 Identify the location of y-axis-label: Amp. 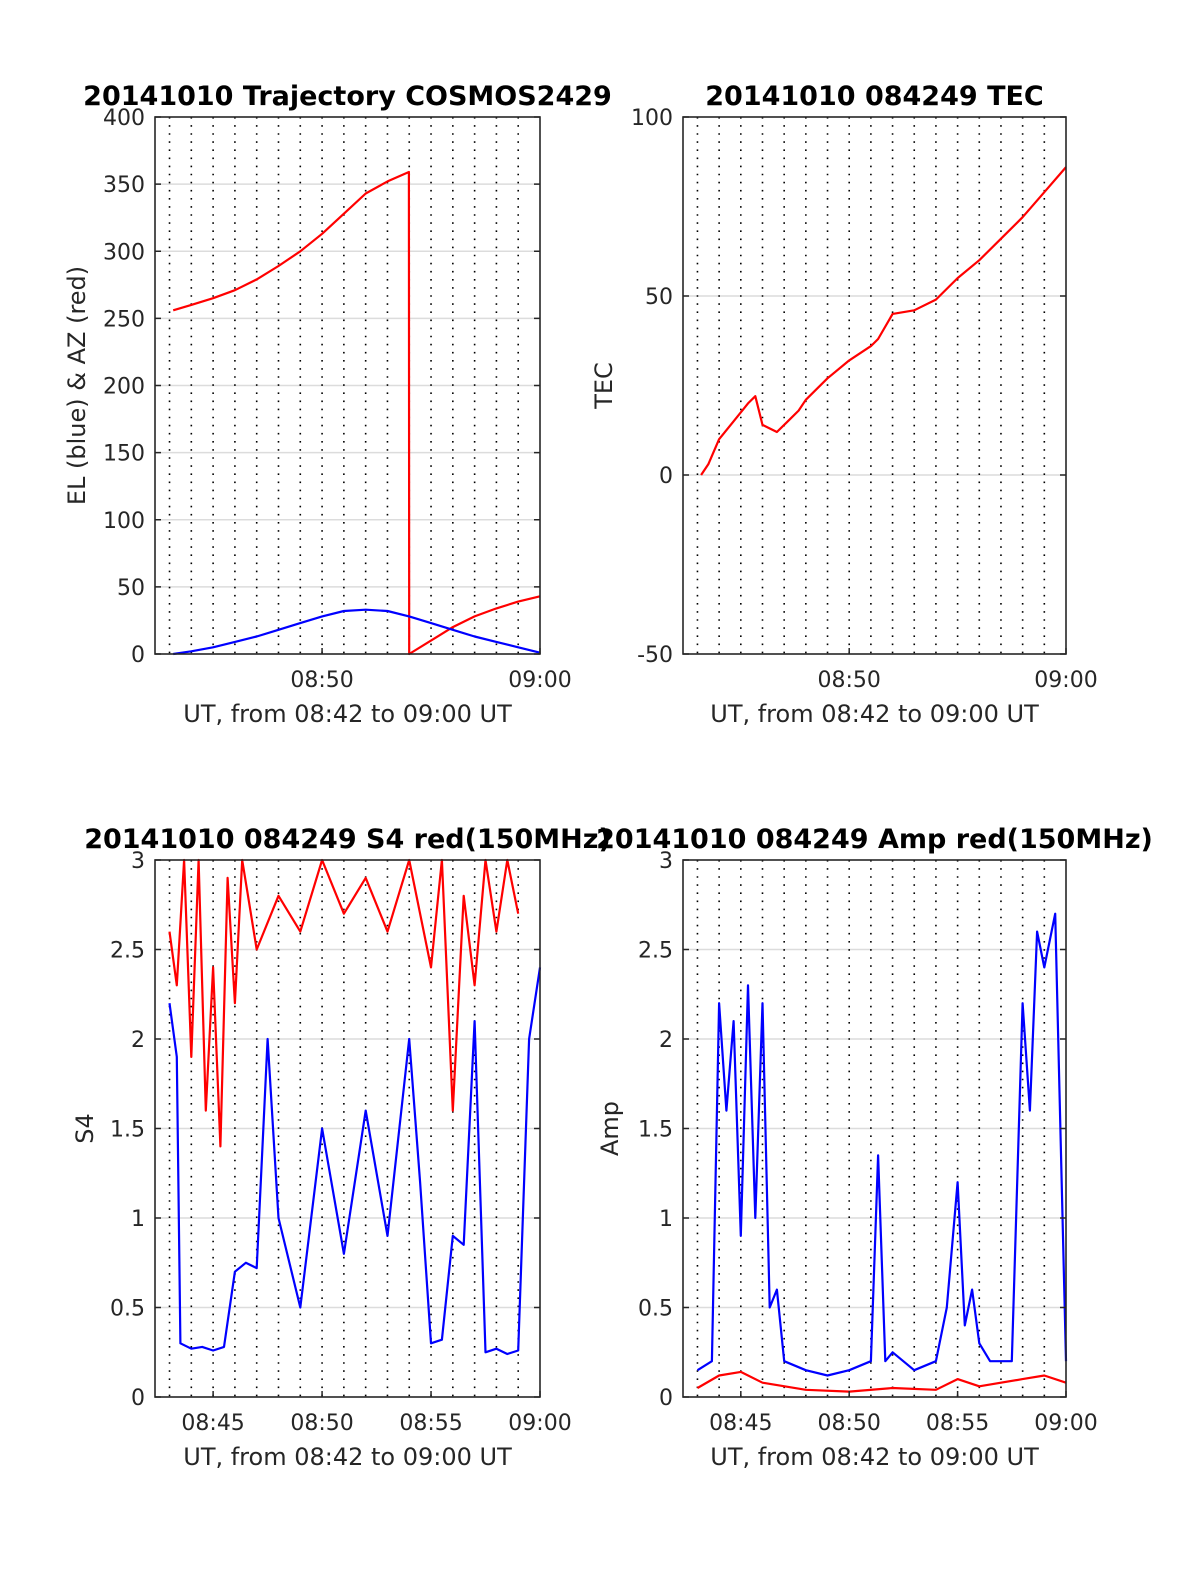
(610, 1128).